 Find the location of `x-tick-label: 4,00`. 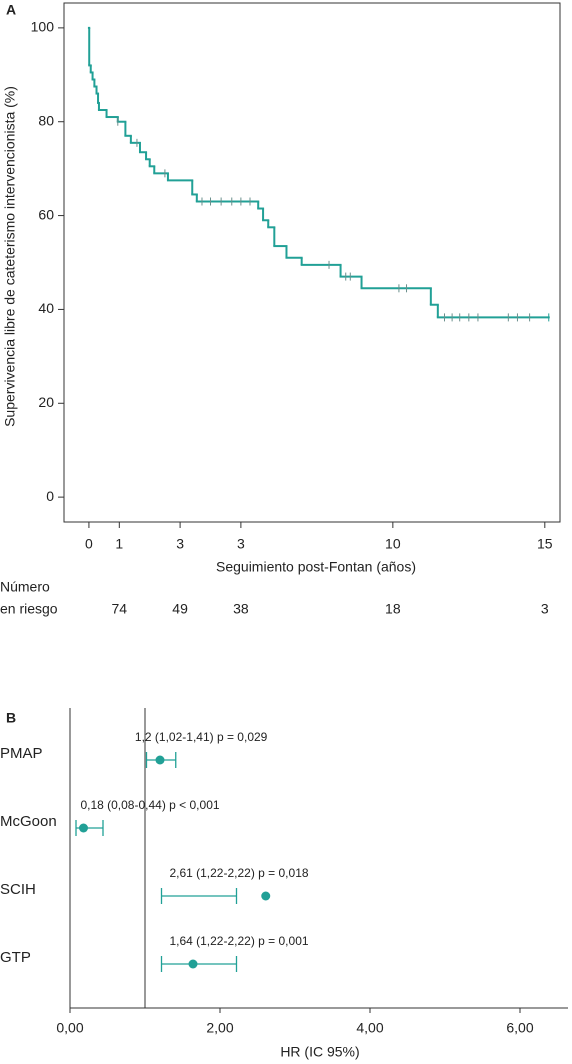

x-tick-label: 4,00 is located at coordinates (369, 1028).